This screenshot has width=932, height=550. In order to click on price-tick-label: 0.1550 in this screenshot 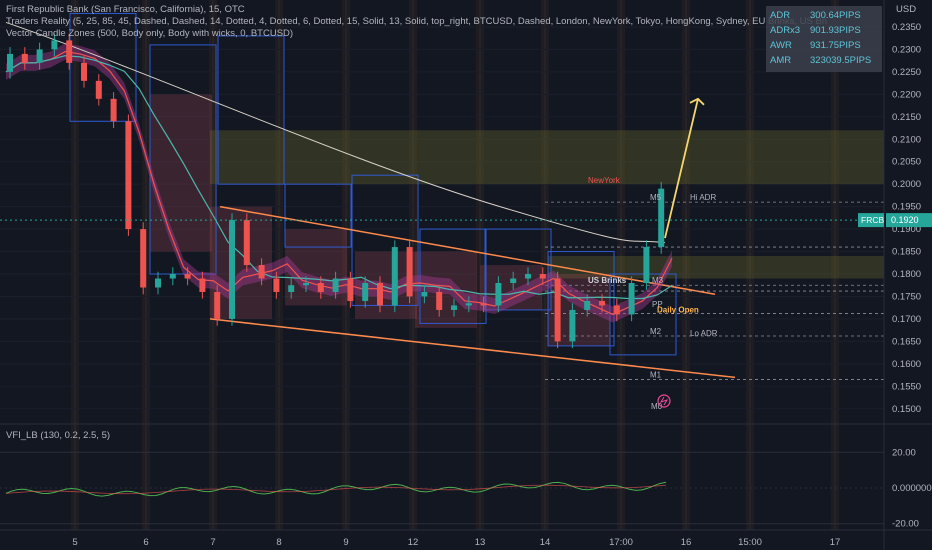, I will do `click(906, 386)`.